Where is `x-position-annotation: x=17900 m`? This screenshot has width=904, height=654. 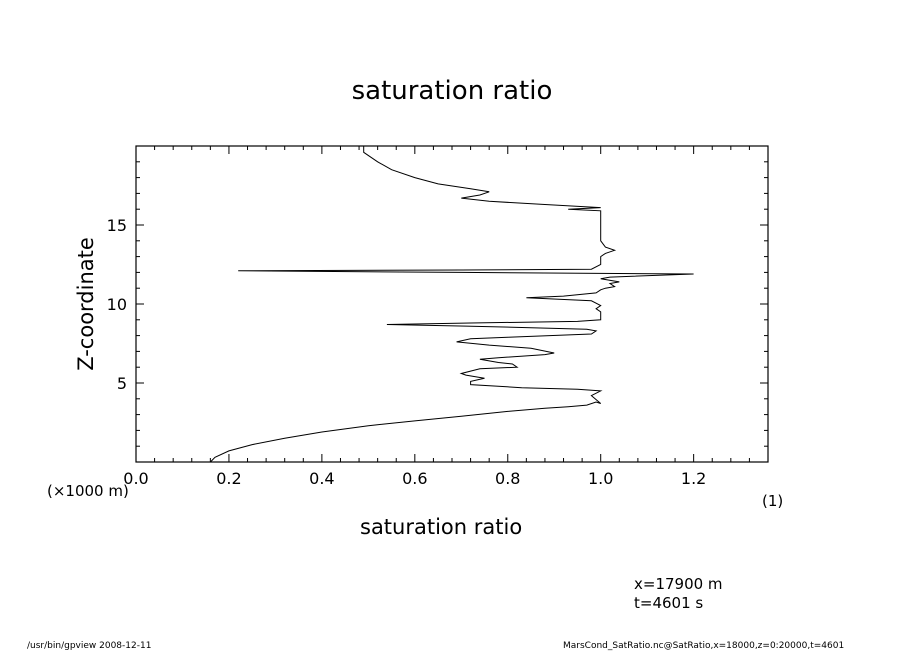 x-position-annotation: x=17900 m is located at coordinates (678, 584).